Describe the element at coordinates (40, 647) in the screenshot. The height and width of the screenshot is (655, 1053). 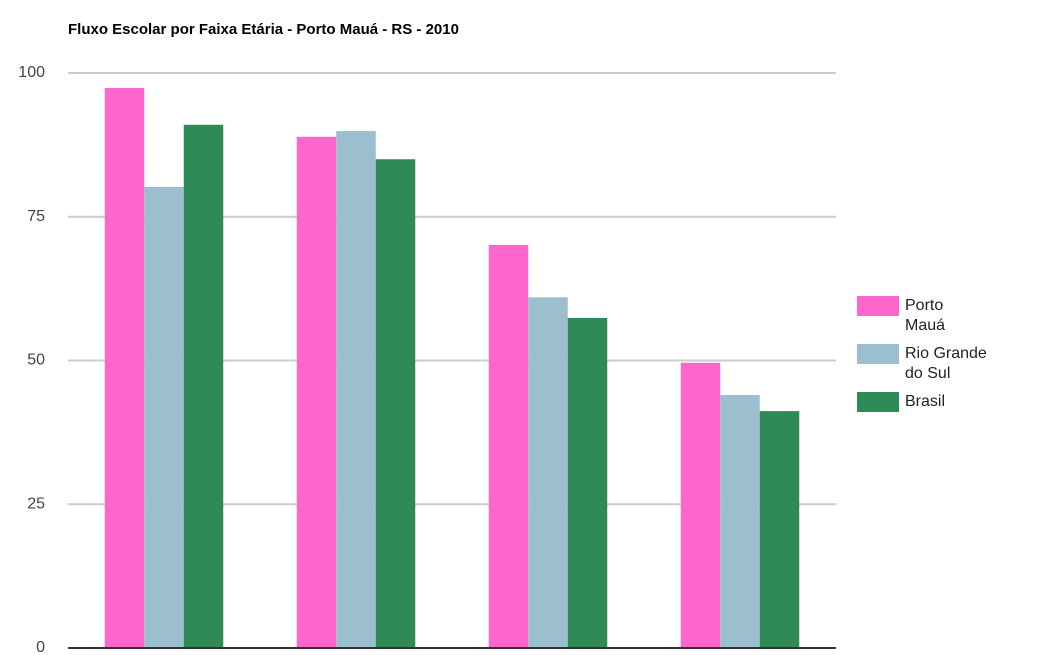
I see `y-tick-label: 0` at that location.